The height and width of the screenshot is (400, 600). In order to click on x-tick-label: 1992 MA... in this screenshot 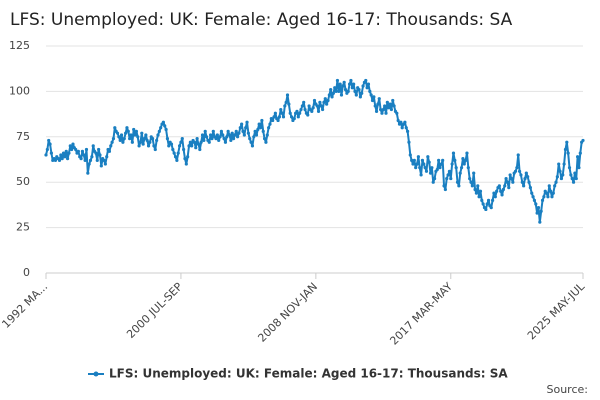, I will do `click(25, 305)`.